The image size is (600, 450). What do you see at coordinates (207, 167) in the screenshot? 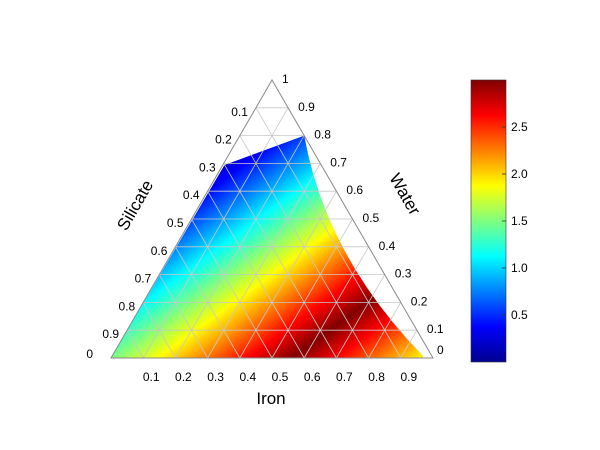
I see `silicate-tick-label: 0.3` at bounding box center [207, 167].